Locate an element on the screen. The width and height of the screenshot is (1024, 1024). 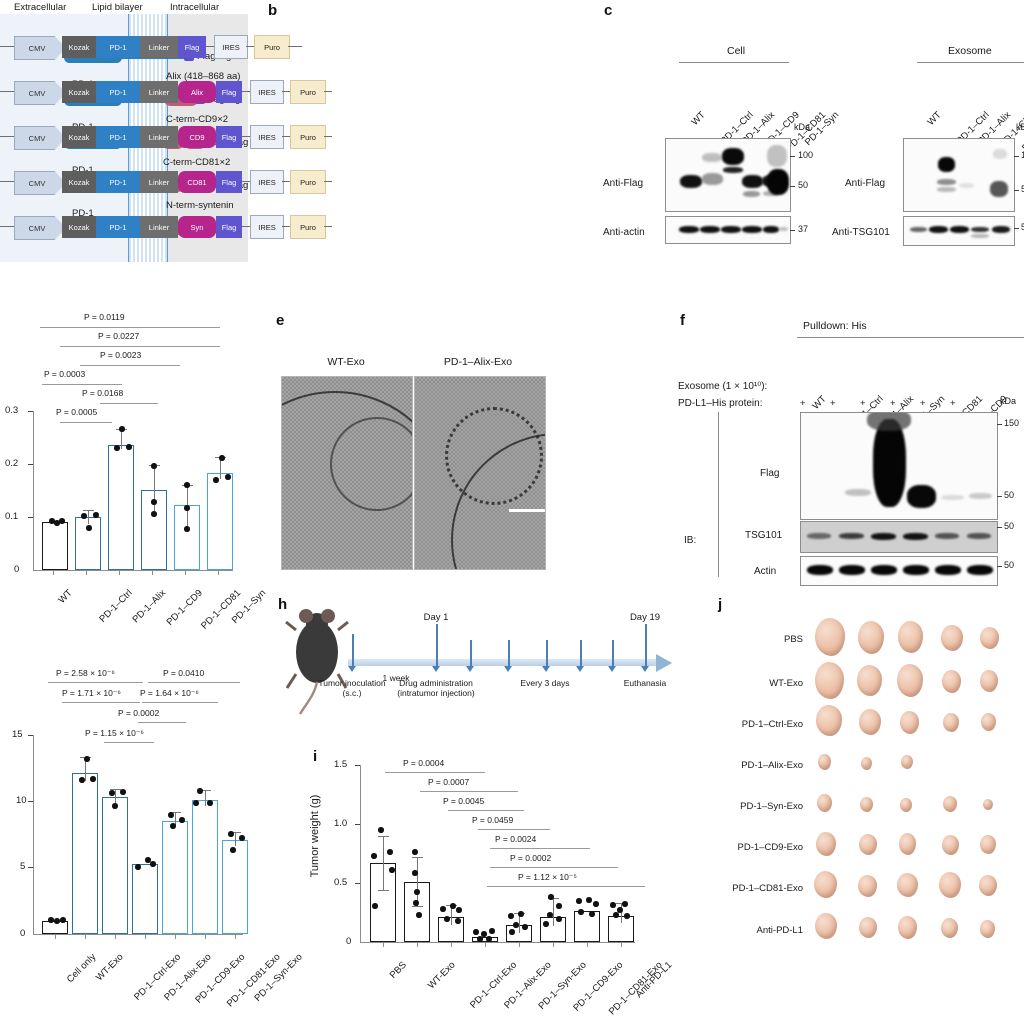
pvalue-d-5: P = 0.0005 is located at coordinates (77, 412).